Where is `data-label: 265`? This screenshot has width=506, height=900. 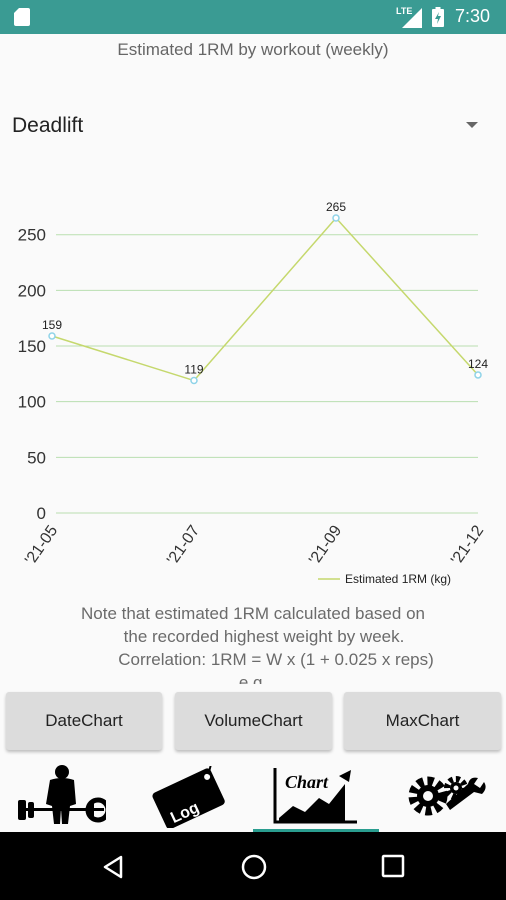
data-label: 265 is located at coordinates (336, 207).